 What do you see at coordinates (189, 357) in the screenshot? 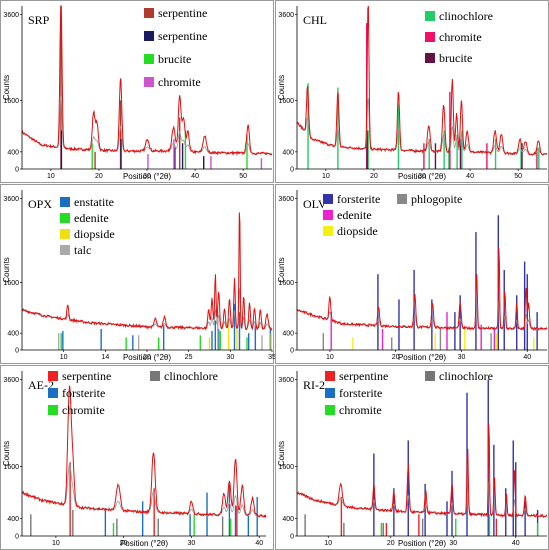
I see `x-tick-label: 25` at bounding box center [189, 357].